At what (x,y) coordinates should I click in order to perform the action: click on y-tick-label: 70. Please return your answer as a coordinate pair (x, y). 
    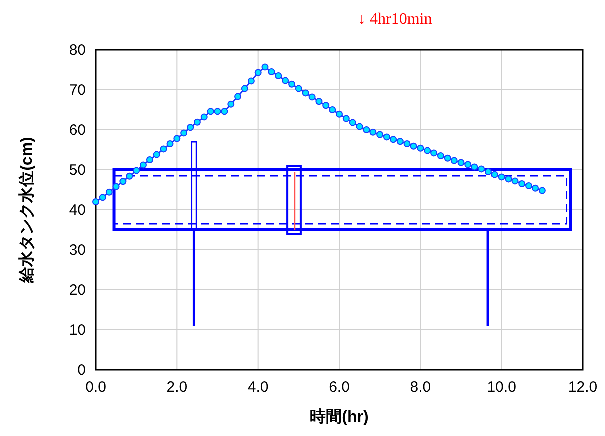
    Looking at the image, I should click on (77, 90).